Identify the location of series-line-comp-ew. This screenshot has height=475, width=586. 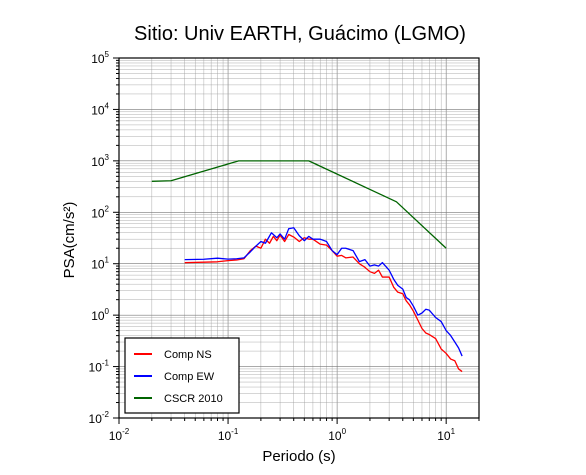
(323, 292).